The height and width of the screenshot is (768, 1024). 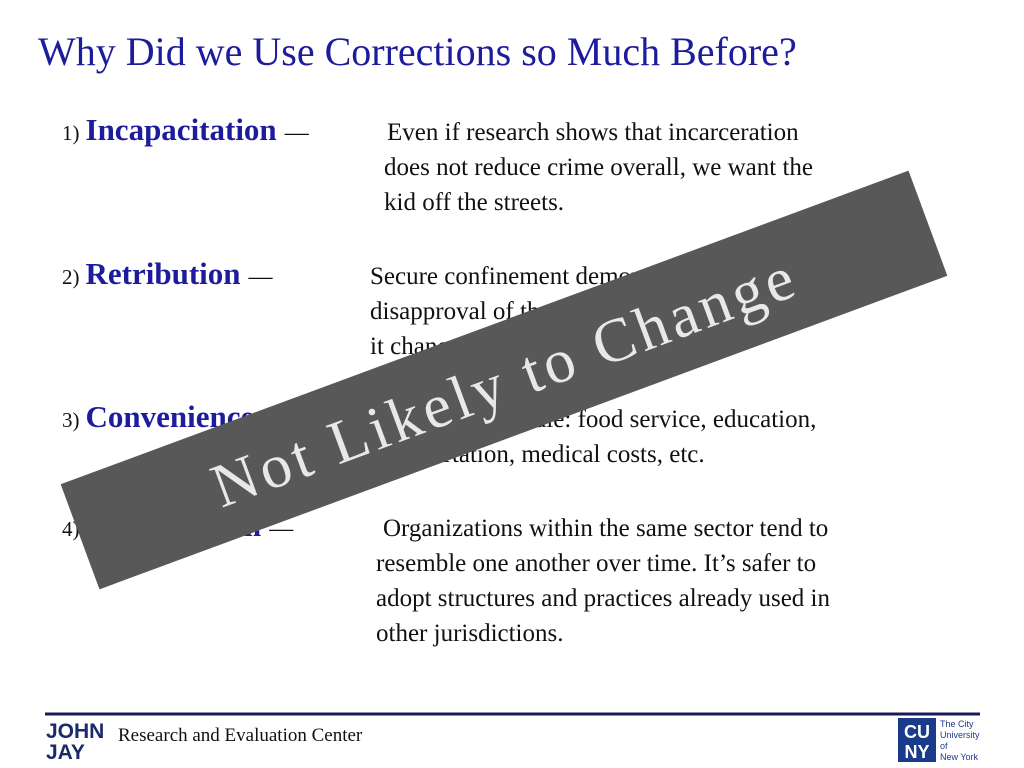 What do you see at coordinates (939, 740) in the screenshot?
I see `cuny-logo: CU NY The City University of New York` at bounding box center [939, 740].